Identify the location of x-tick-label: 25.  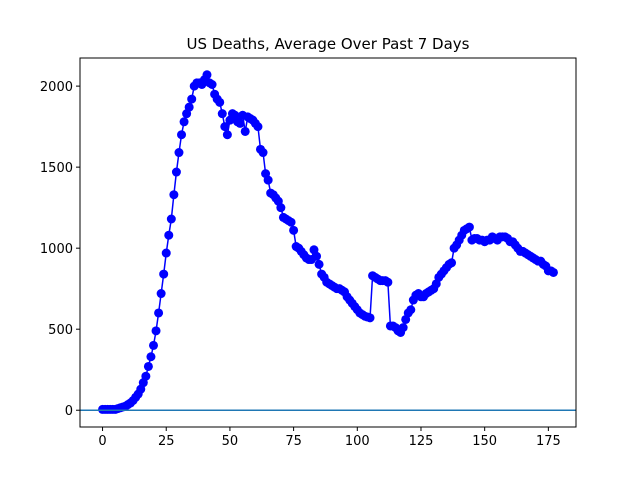
(166, 441).